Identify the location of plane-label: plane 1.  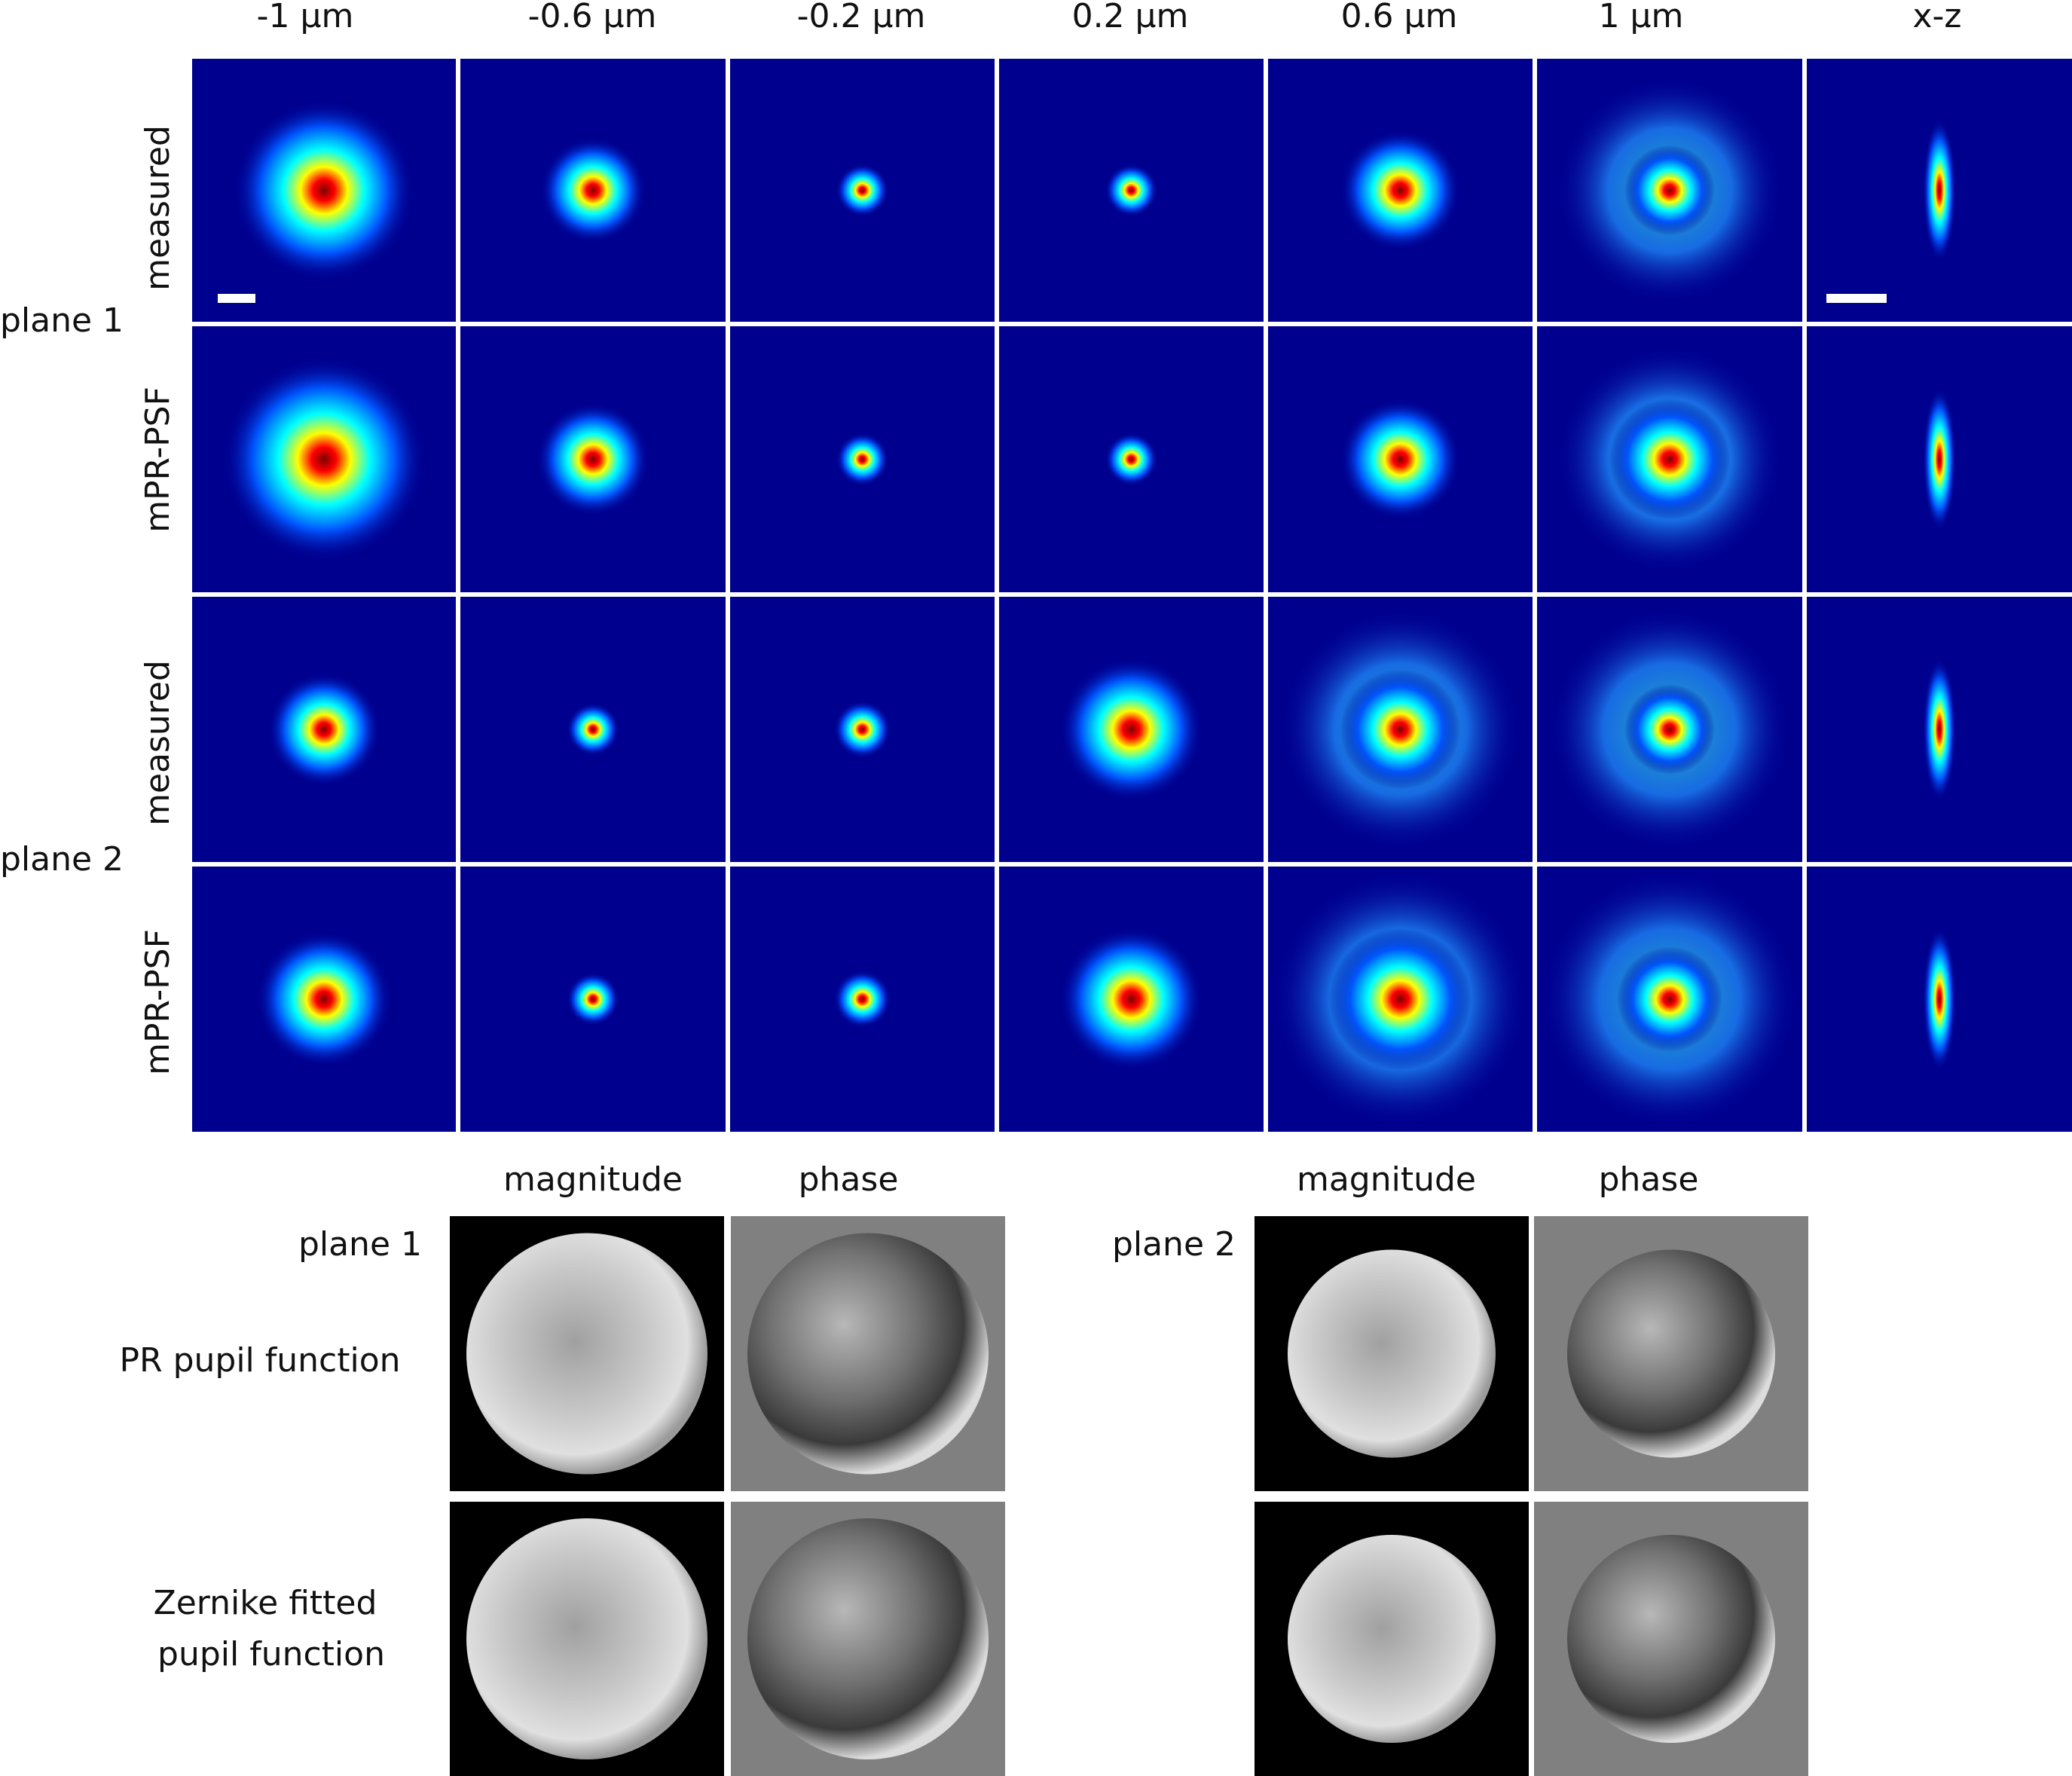
(62, 320).